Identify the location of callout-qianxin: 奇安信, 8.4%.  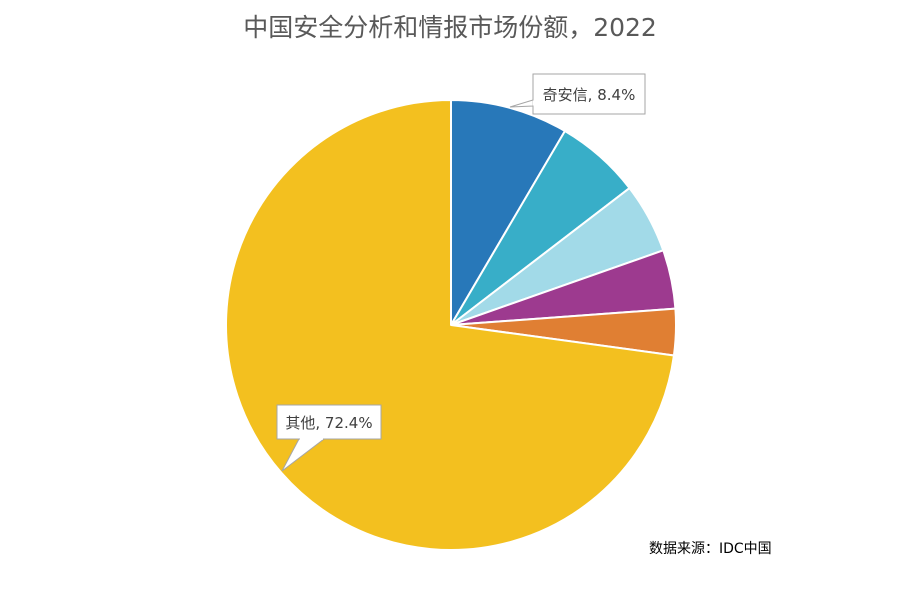
(577, 94).